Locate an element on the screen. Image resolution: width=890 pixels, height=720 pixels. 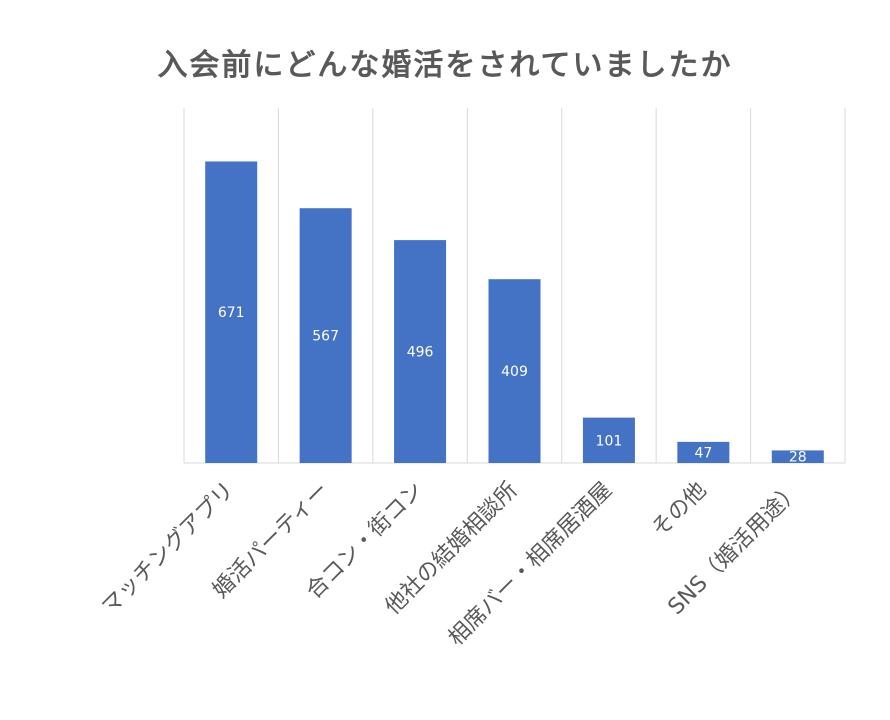
category-label-0: マッチングアプリ is located at coordinates (168, 549).